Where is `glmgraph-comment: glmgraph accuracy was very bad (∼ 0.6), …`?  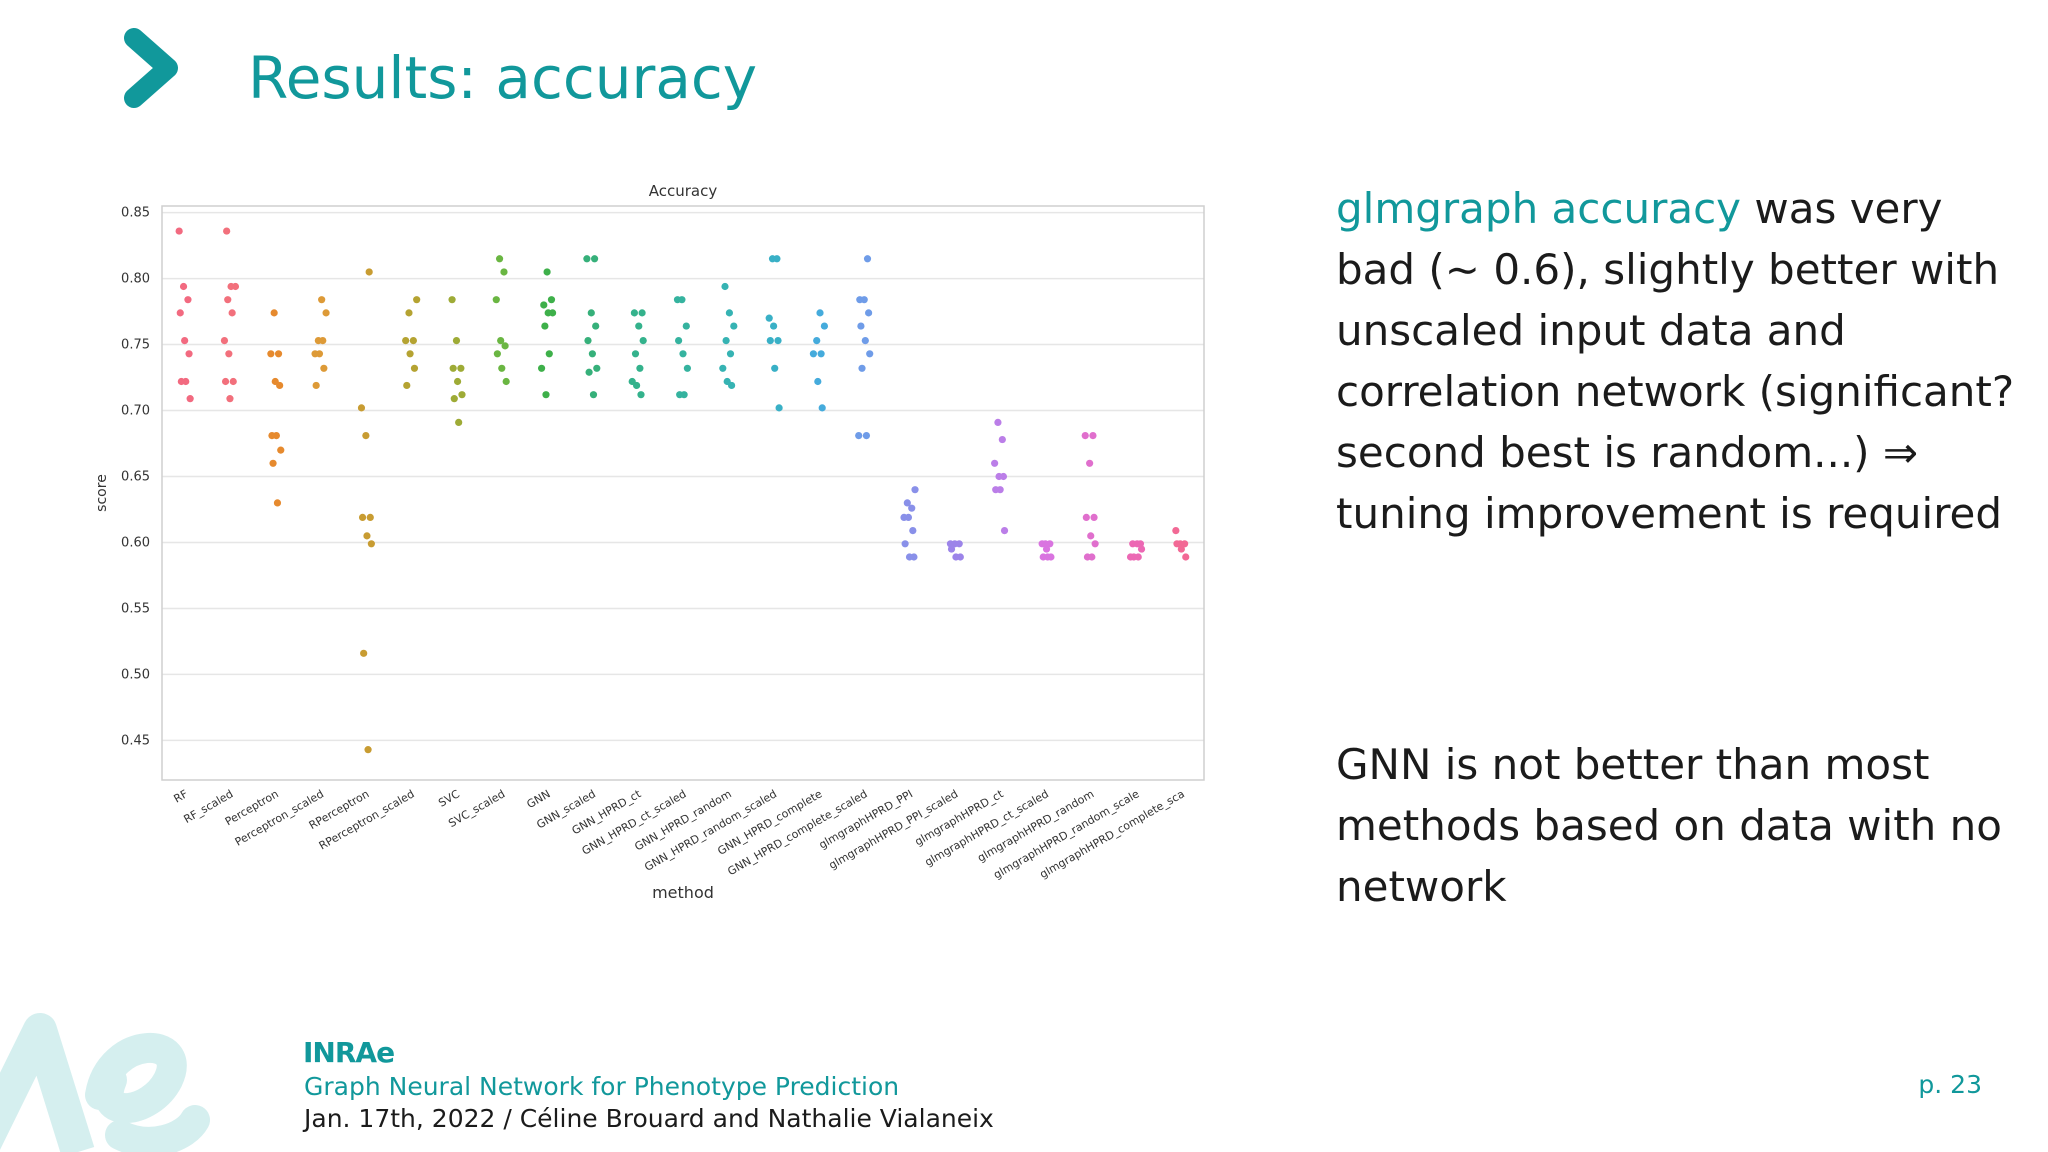
glmgraph-comment: glmgraph accuracy was very bad (∼ 0.6), … is located at coordinates (1676, 361).